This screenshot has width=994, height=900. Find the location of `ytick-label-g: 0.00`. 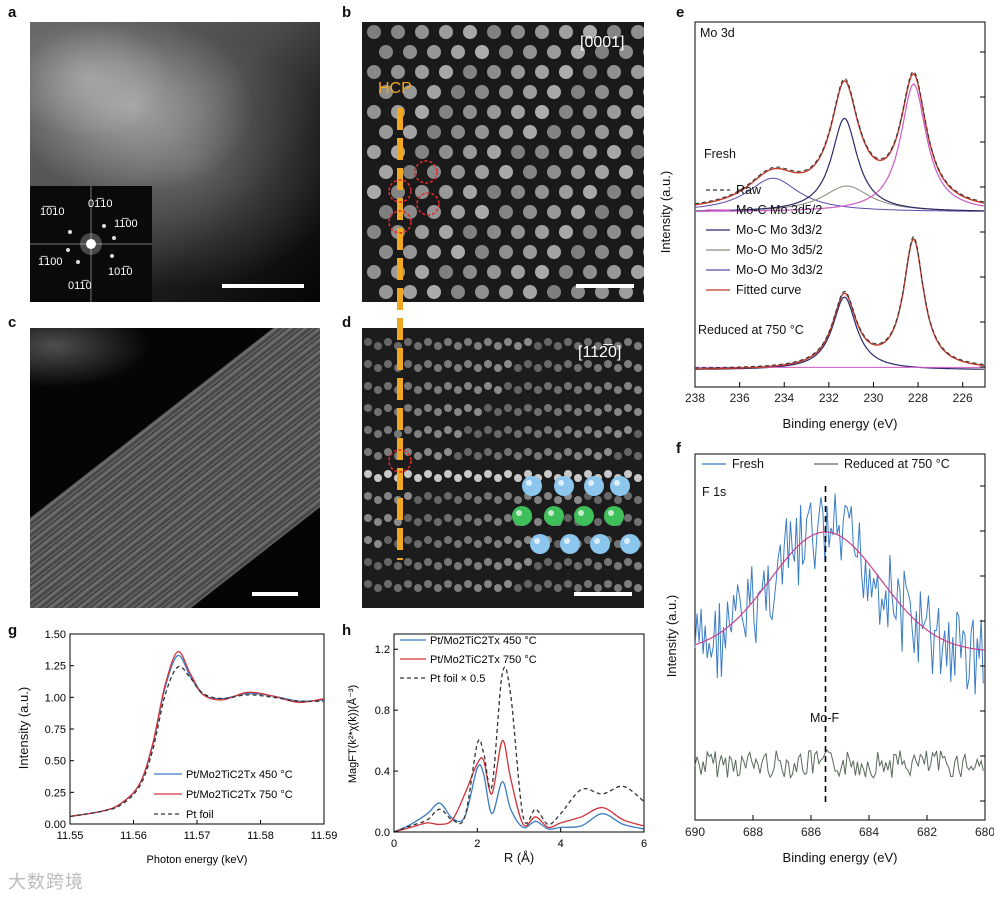

ytick-label-g: 0.00 is located at coordinates (55, 825).